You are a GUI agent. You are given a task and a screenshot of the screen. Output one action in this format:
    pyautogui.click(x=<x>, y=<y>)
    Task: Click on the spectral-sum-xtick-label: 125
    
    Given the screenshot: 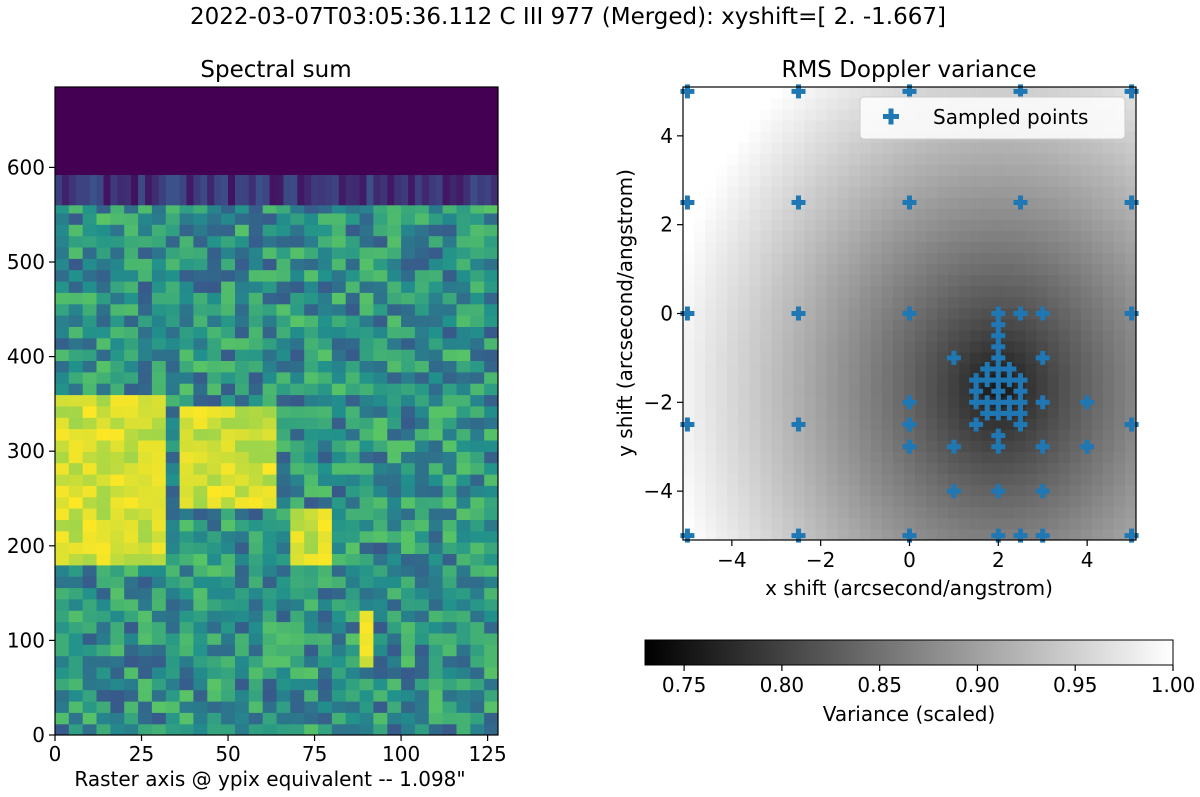 What is the action you would take?
    pyautogui.click(x=488, y=754)
    